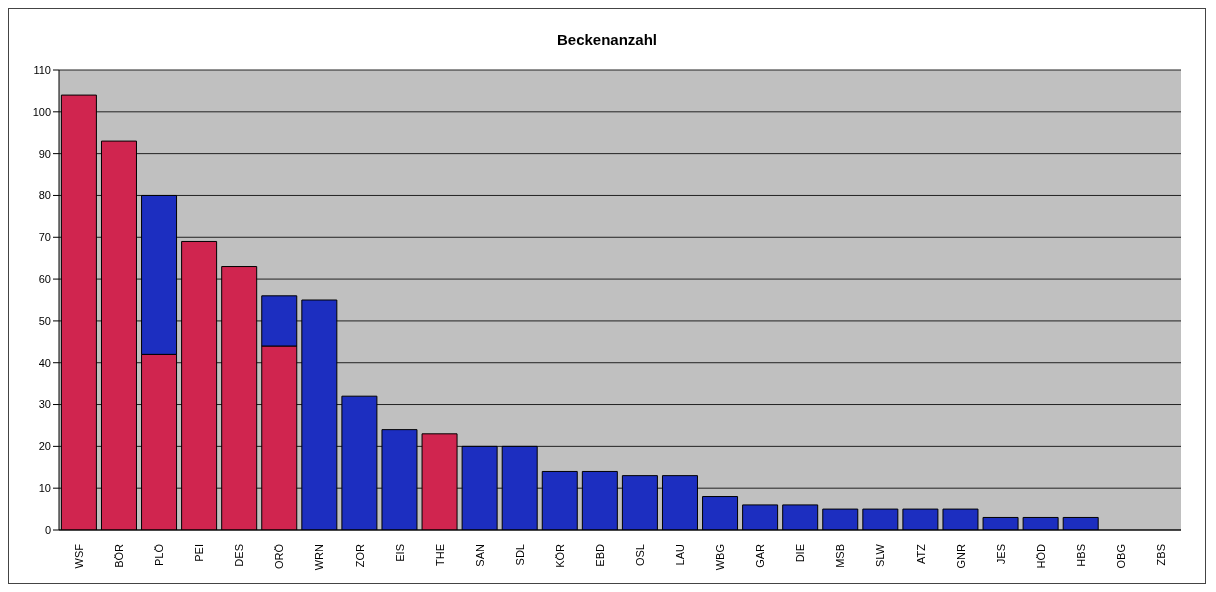 Image resolution: width=1216 pixels, height=592 pixels. Describe the element at coordinates (760, 555) in the screenshot. I see `x-tick-label: GAR` at that location.